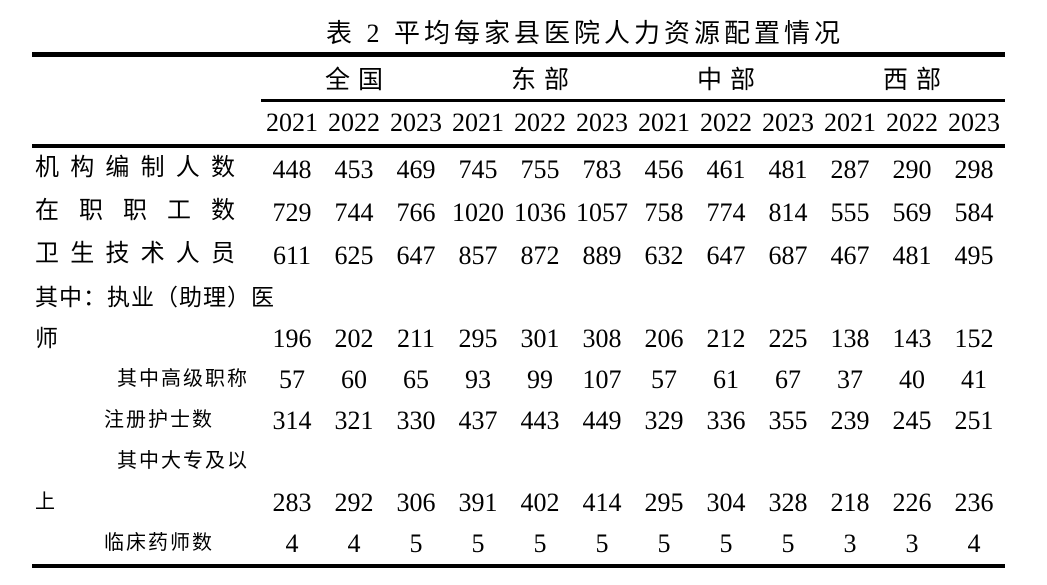 The image size is (1047, 585). Describe the element at coordinates (912, 338) in the screenshot. I see `value-cell: 143` at that location.